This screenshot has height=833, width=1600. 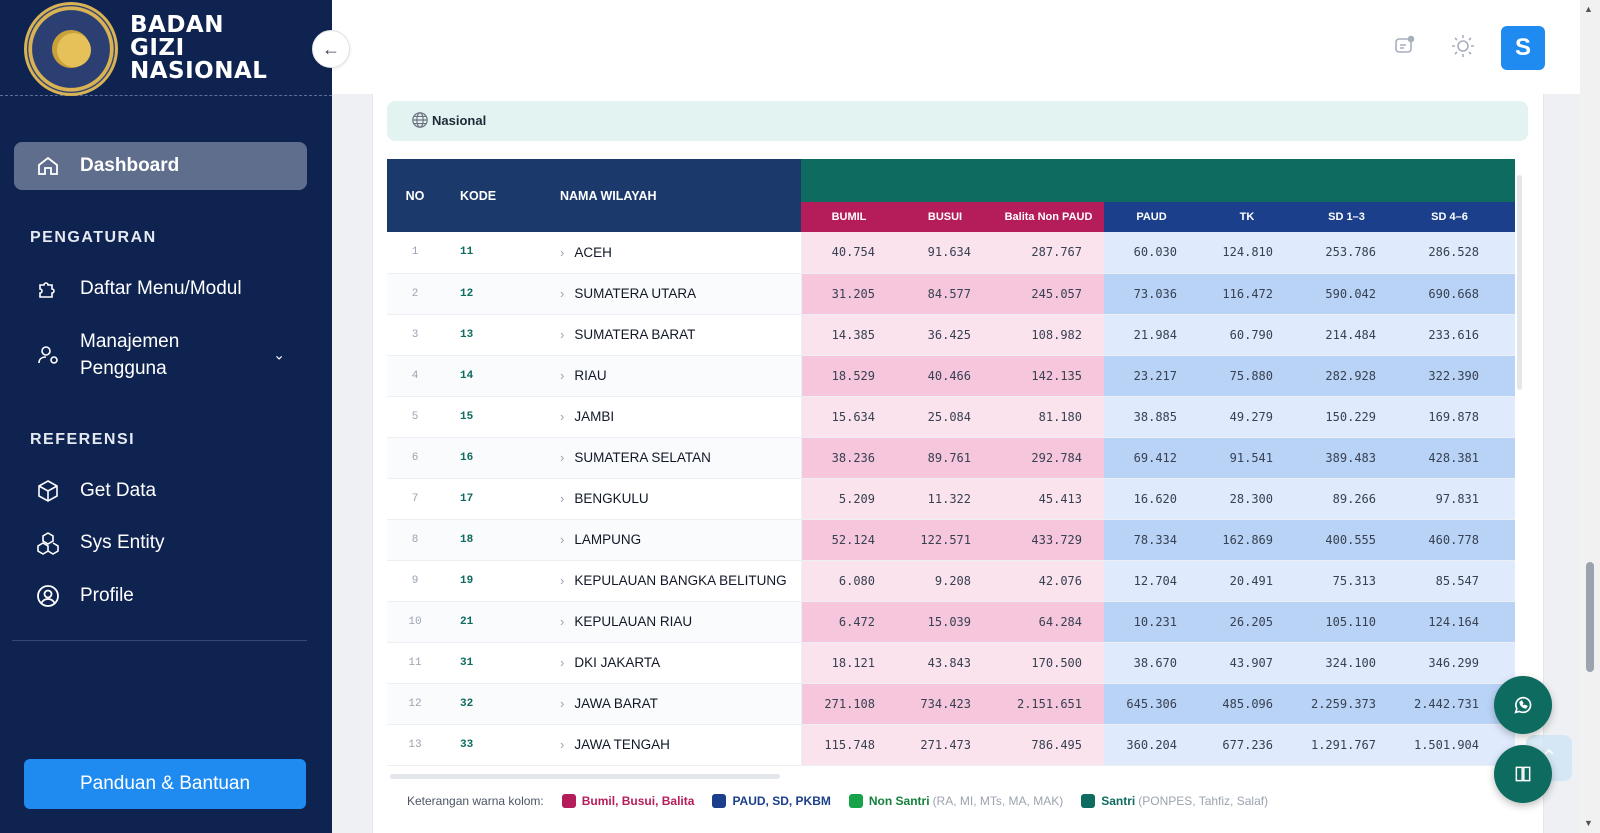 What do you see at coordinates (672, 704) in the screenshot?
I see `cell-nama-wilayah: › JAWA BARAT` at bounding box center [672, 704].